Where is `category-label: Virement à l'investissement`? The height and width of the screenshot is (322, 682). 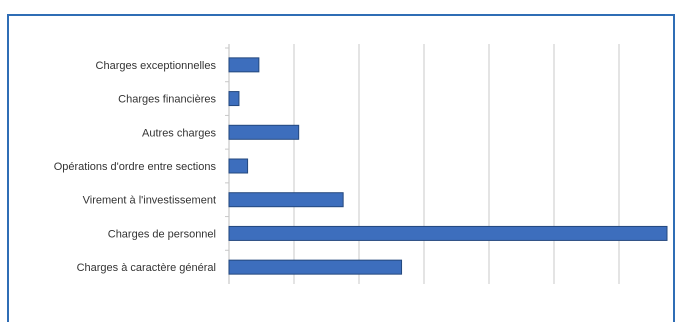
category-label: Virement à l'investissement is located at coordinates (149, 201).